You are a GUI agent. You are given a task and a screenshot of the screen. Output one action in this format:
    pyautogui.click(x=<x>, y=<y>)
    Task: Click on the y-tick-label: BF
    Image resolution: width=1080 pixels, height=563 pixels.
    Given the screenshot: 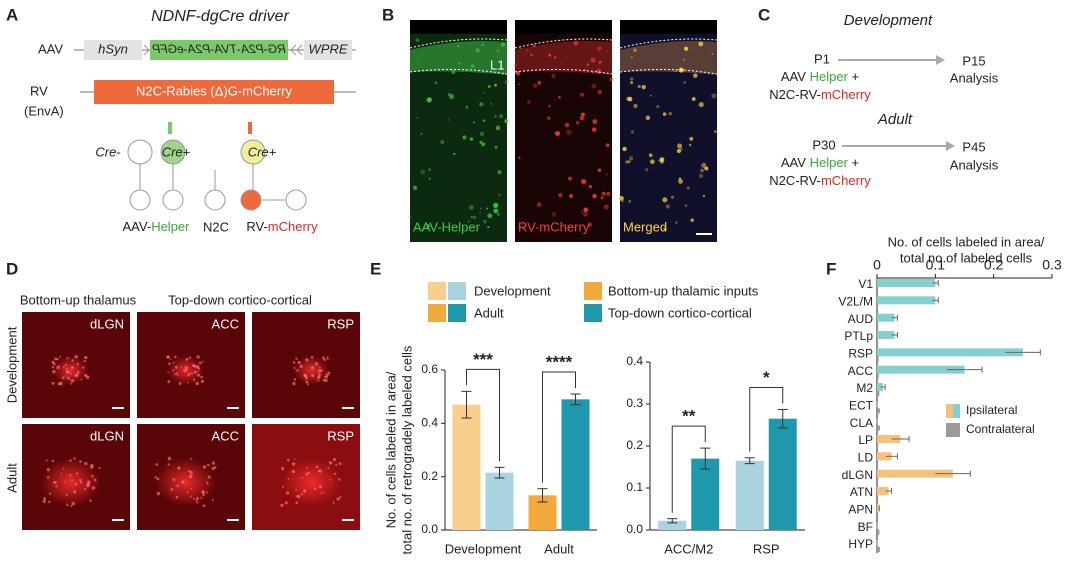 What is the action you would take?
    pyautogui.click(x=865, y=527)
    